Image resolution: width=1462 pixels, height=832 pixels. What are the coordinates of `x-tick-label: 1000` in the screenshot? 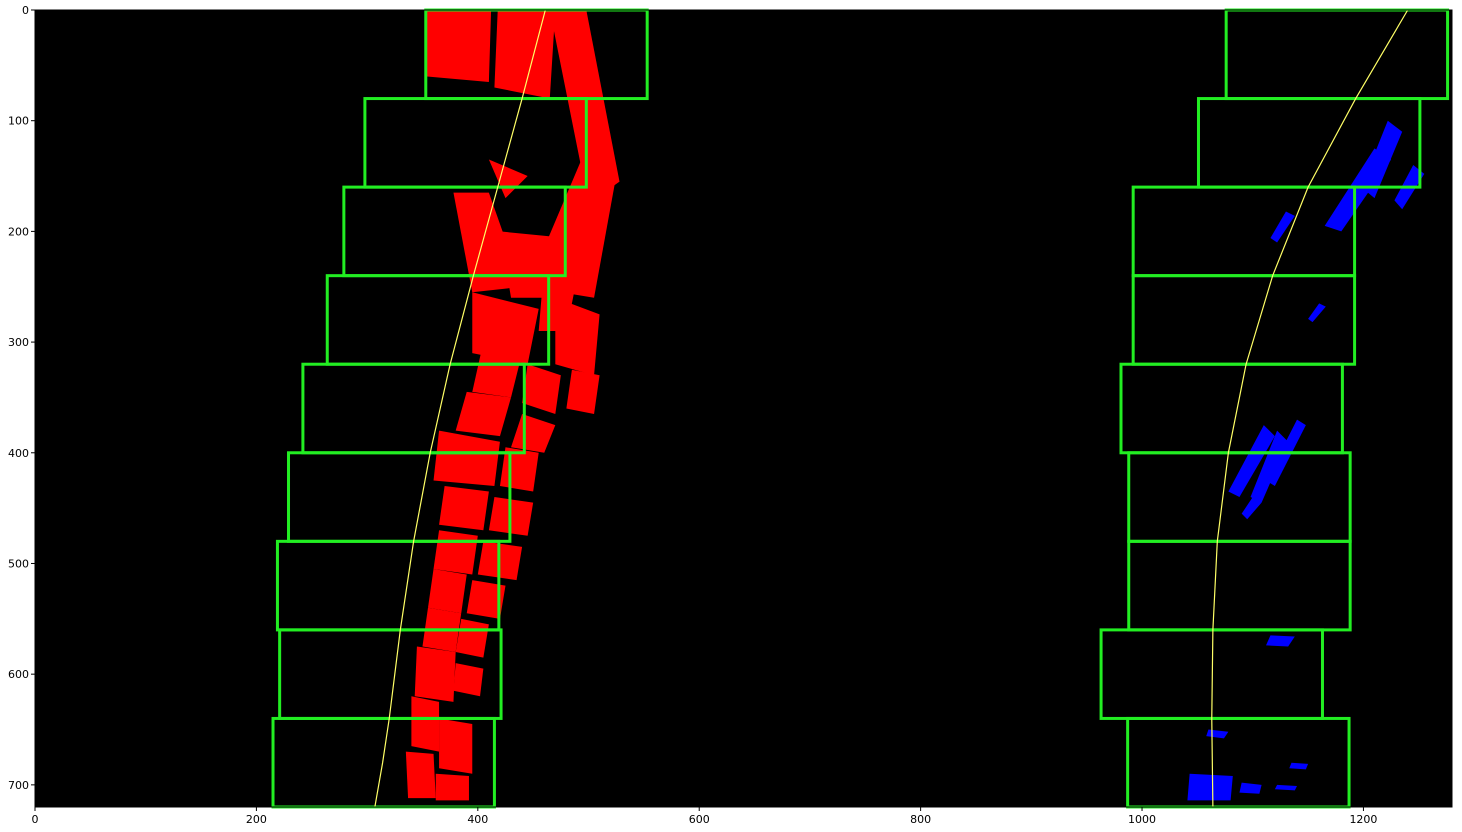 It's located at (1142, 819).